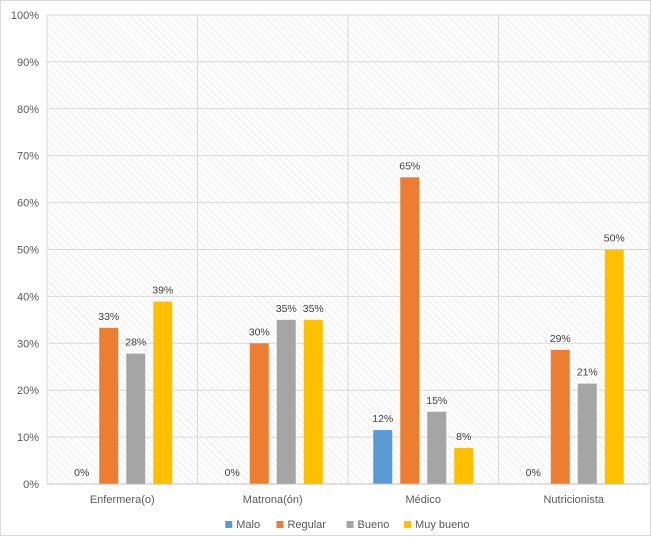 Image resolution: width=651 pixels, height=540 pixels. I want to click on legend-label: Muy bueno, so click(442, 525).